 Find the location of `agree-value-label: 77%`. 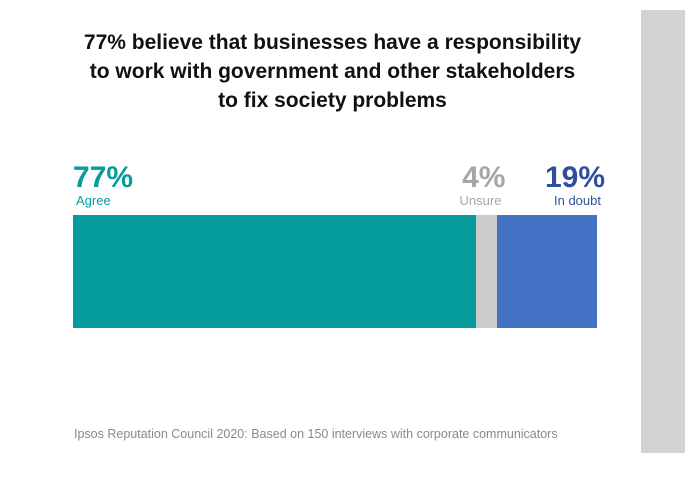

agree-value-label: 77% is located at coordinates (103, 177).